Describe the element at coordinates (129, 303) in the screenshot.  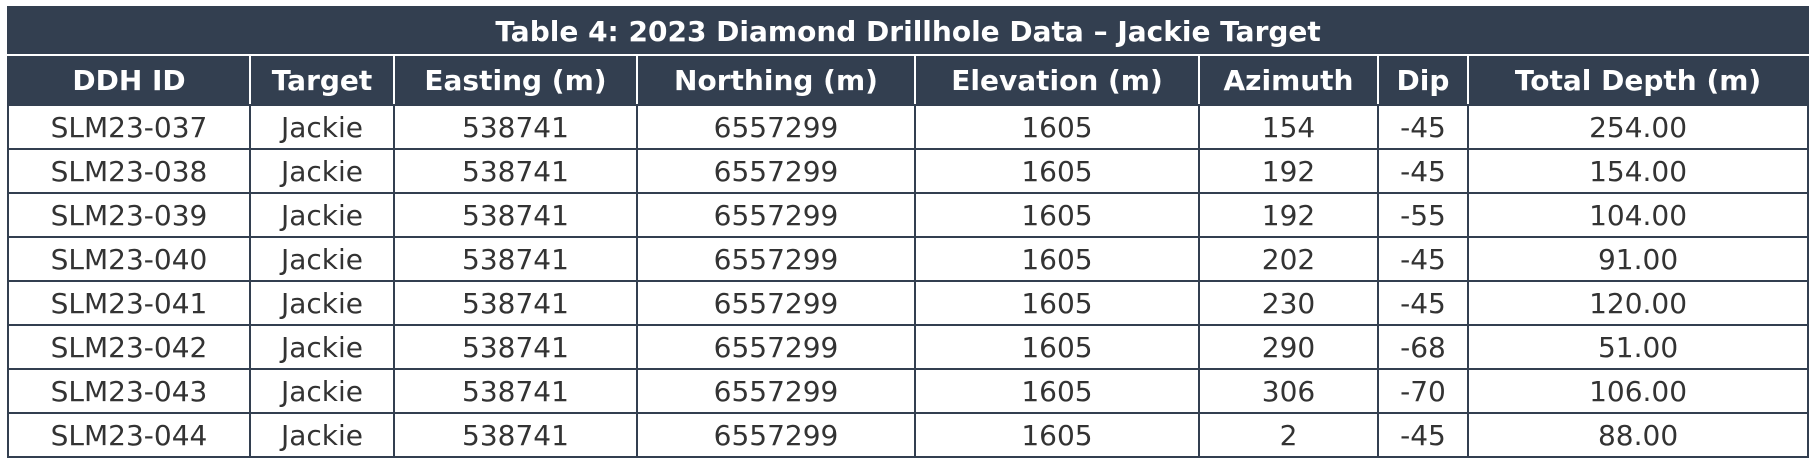
I see `table-cell: SLM23-041` at that location.